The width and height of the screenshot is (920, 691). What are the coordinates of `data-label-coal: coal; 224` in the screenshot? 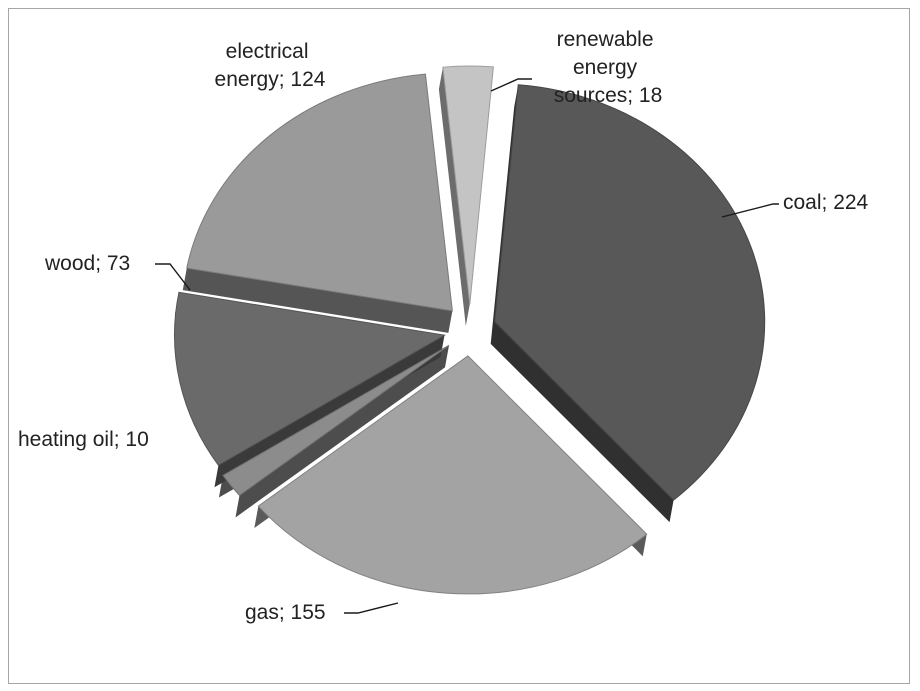 It's located at (826, 202).